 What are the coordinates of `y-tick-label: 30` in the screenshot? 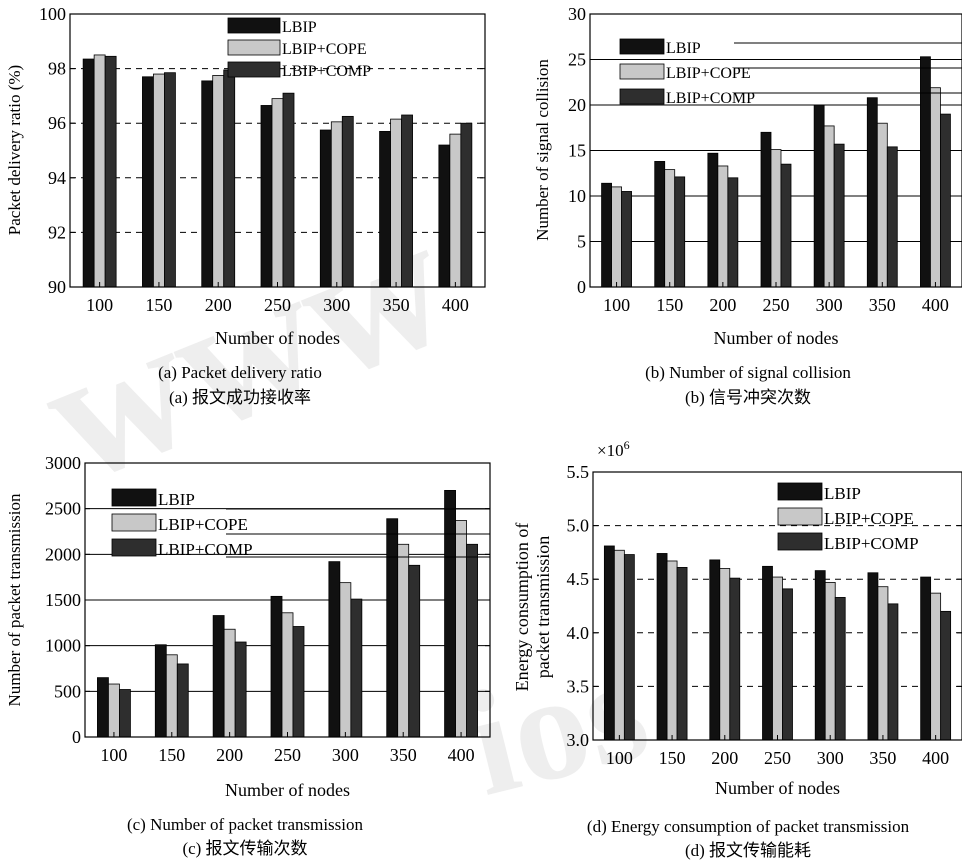 It's located at (577, 14).